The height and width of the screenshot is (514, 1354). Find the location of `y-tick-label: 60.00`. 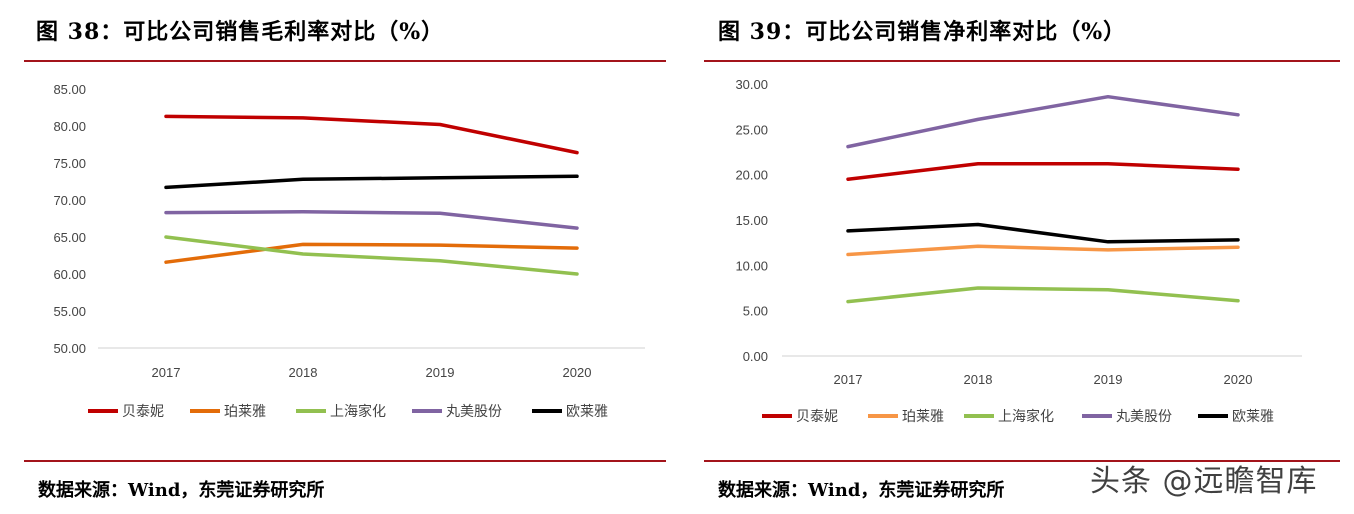

y-tick-label: 60.00 is located at coordinates (69, 274).